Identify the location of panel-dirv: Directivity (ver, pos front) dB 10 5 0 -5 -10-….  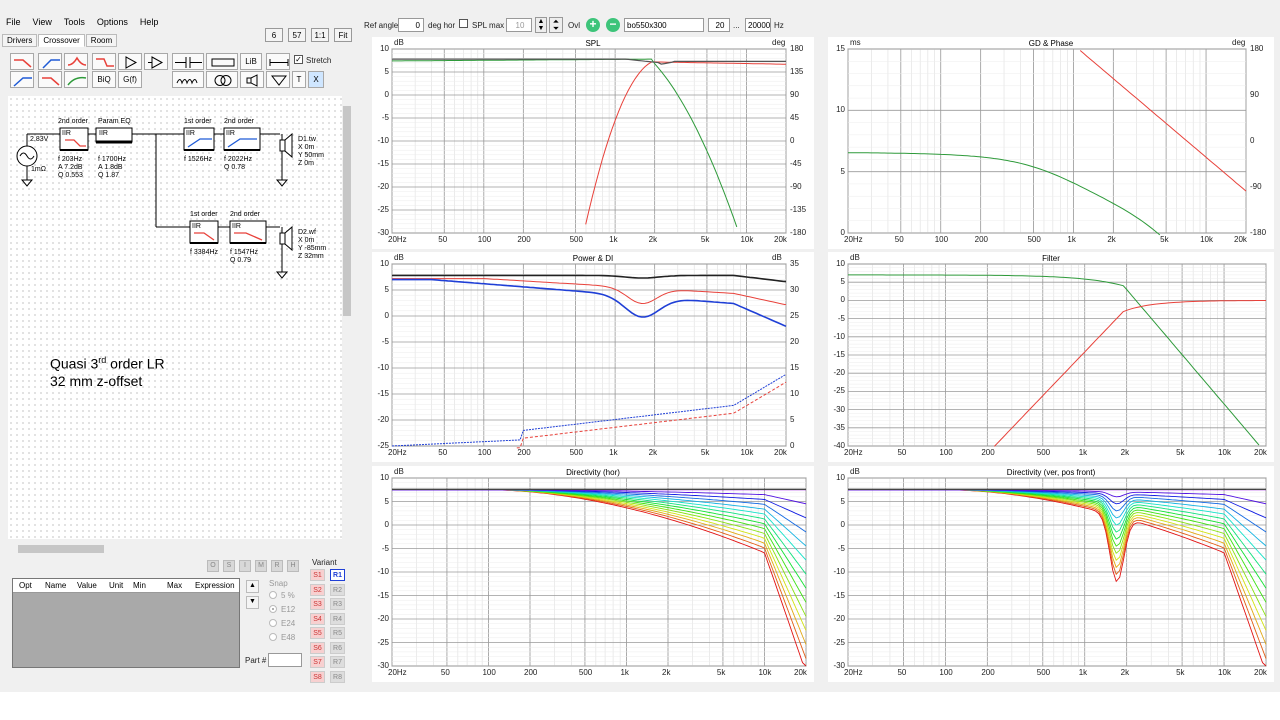
(1051, 574).